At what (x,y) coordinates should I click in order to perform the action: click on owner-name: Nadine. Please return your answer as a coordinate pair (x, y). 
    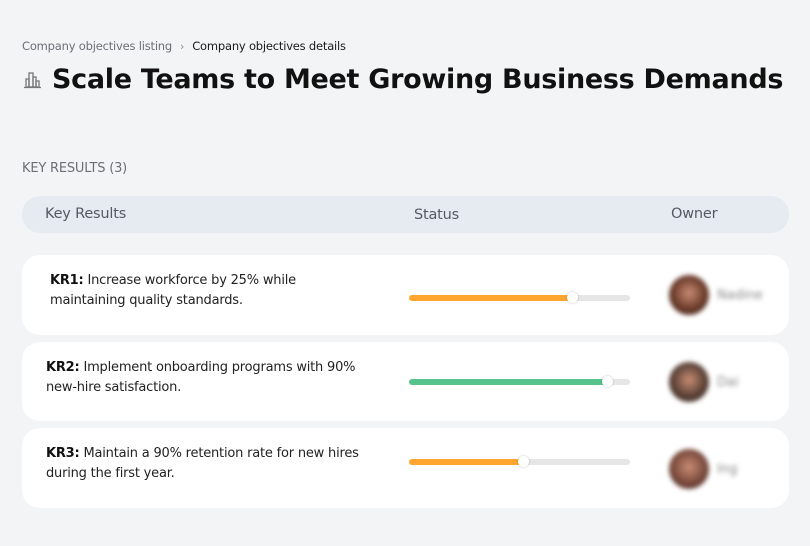
    Looking at the image, I should click on (740, 295).